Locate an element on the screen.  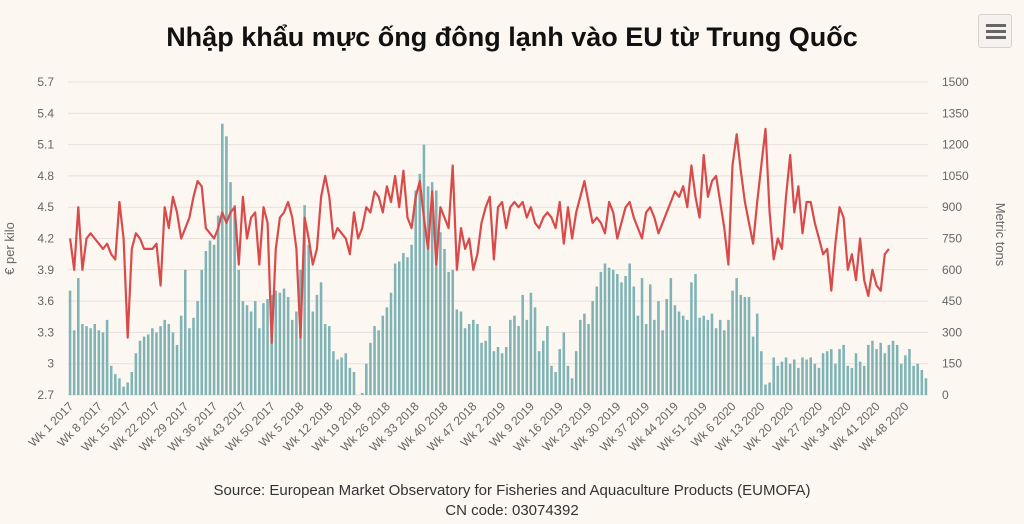
y-left-tick-label: 4.2 is located at coordinates (45, 239).